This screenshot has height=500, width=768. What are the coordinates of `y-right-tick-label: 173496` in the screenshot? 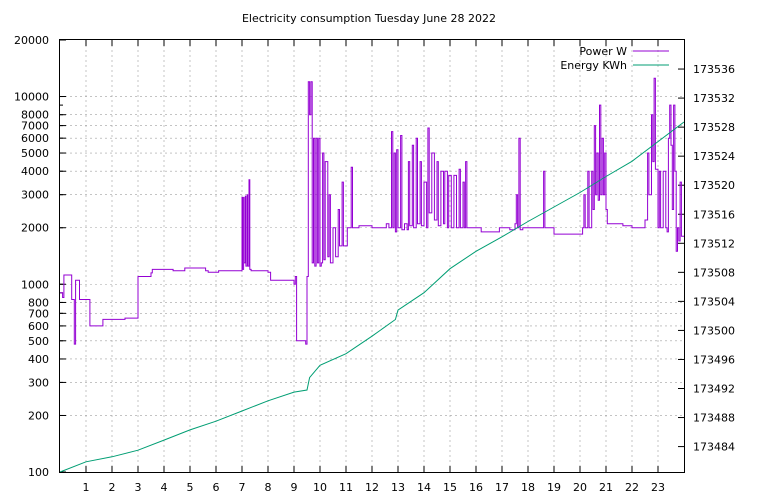 It's located at (714, 359).